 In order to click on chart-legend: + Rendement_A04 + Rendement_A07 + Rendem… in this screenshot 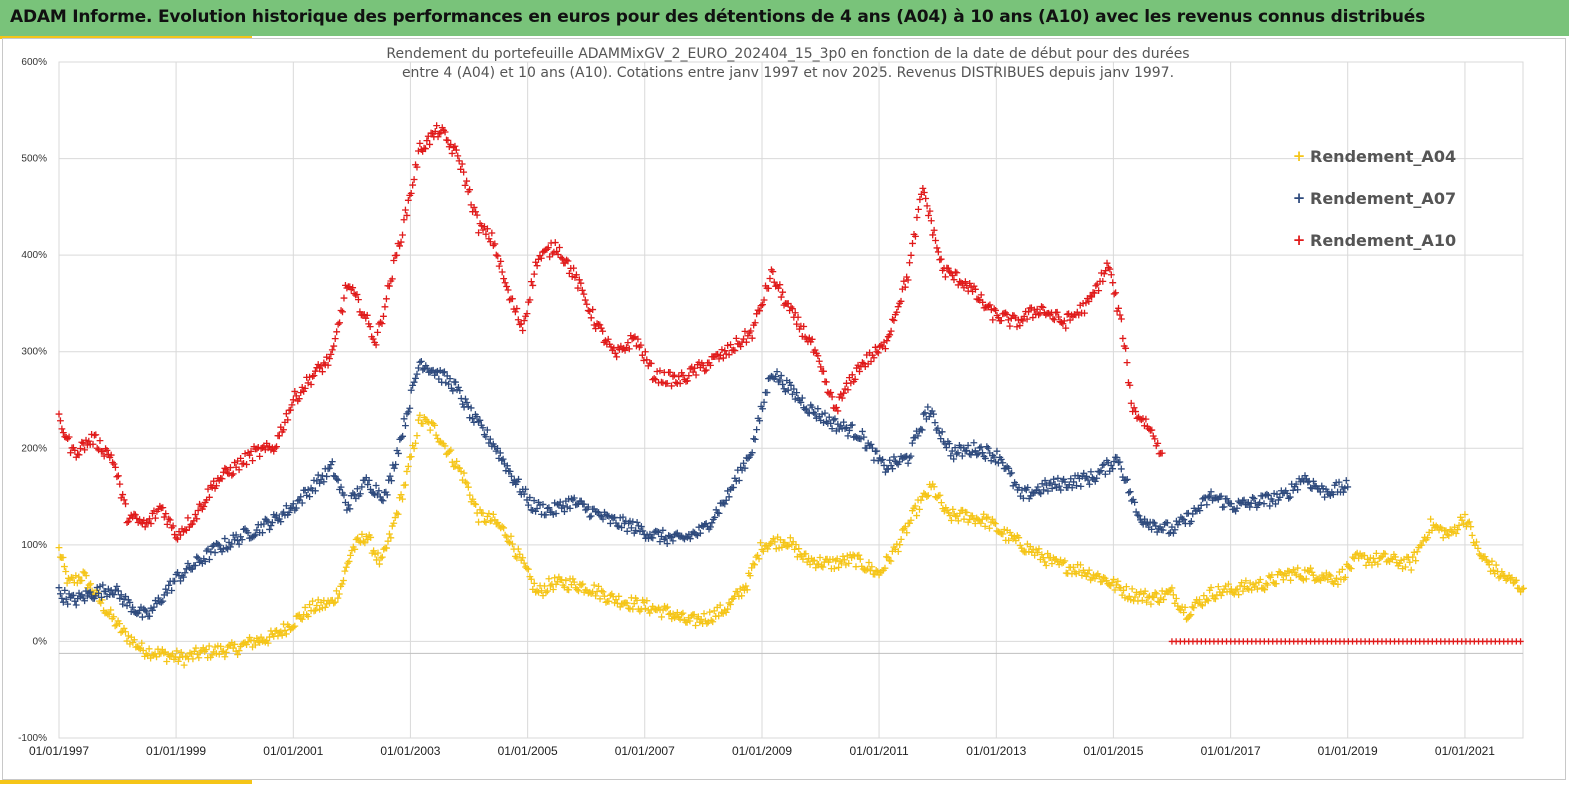, I will do `click(1373, 198)`.